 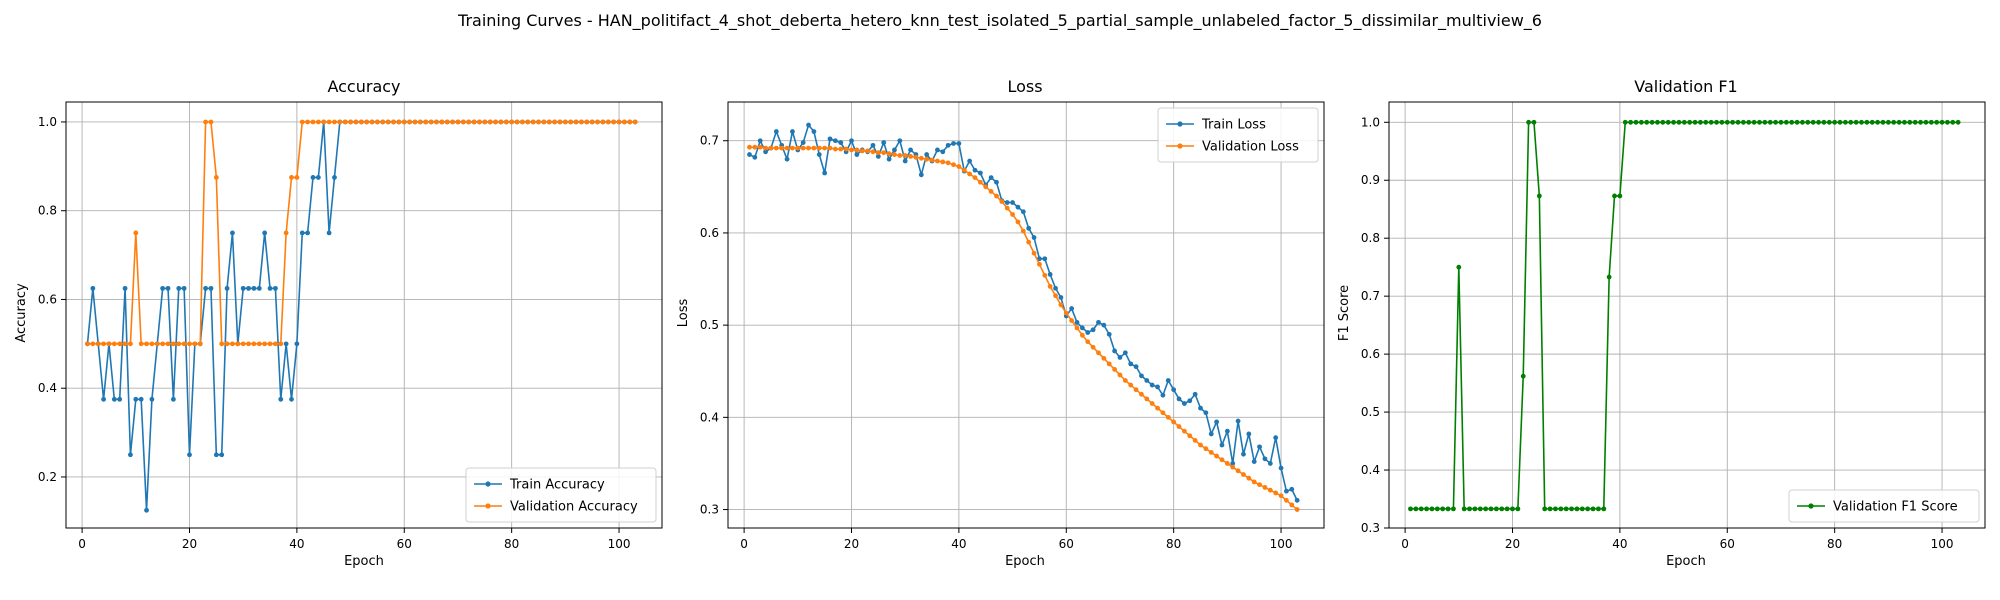 What do you see at coordinates (1281, 544) in the screenshot?
I see `x-tick-label: 100` at bounding box center [1281, 544].